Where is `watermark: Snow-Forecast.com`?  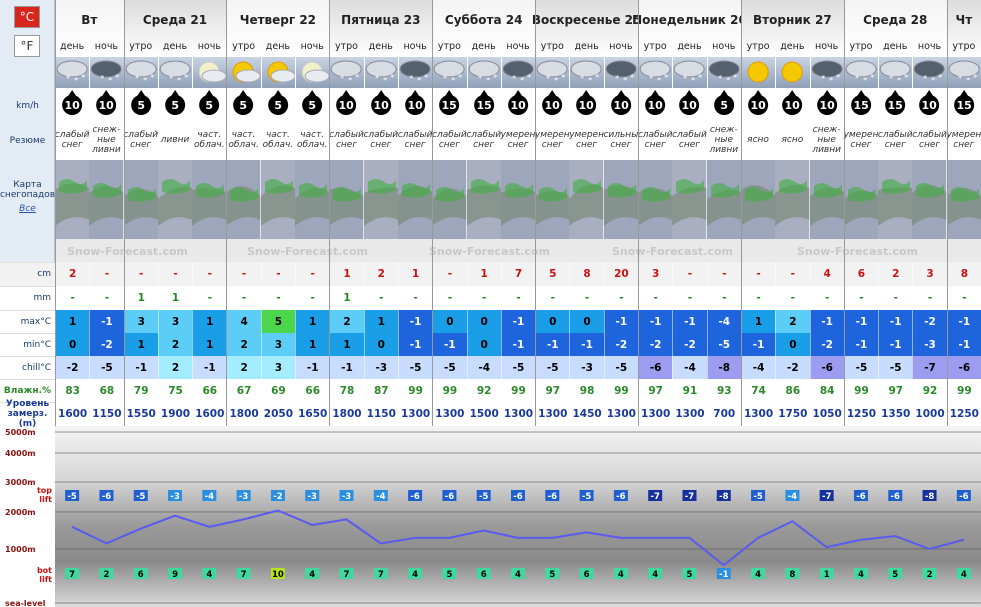
watermark: Snow-Forecast.com is located at coordinates (857, 251).